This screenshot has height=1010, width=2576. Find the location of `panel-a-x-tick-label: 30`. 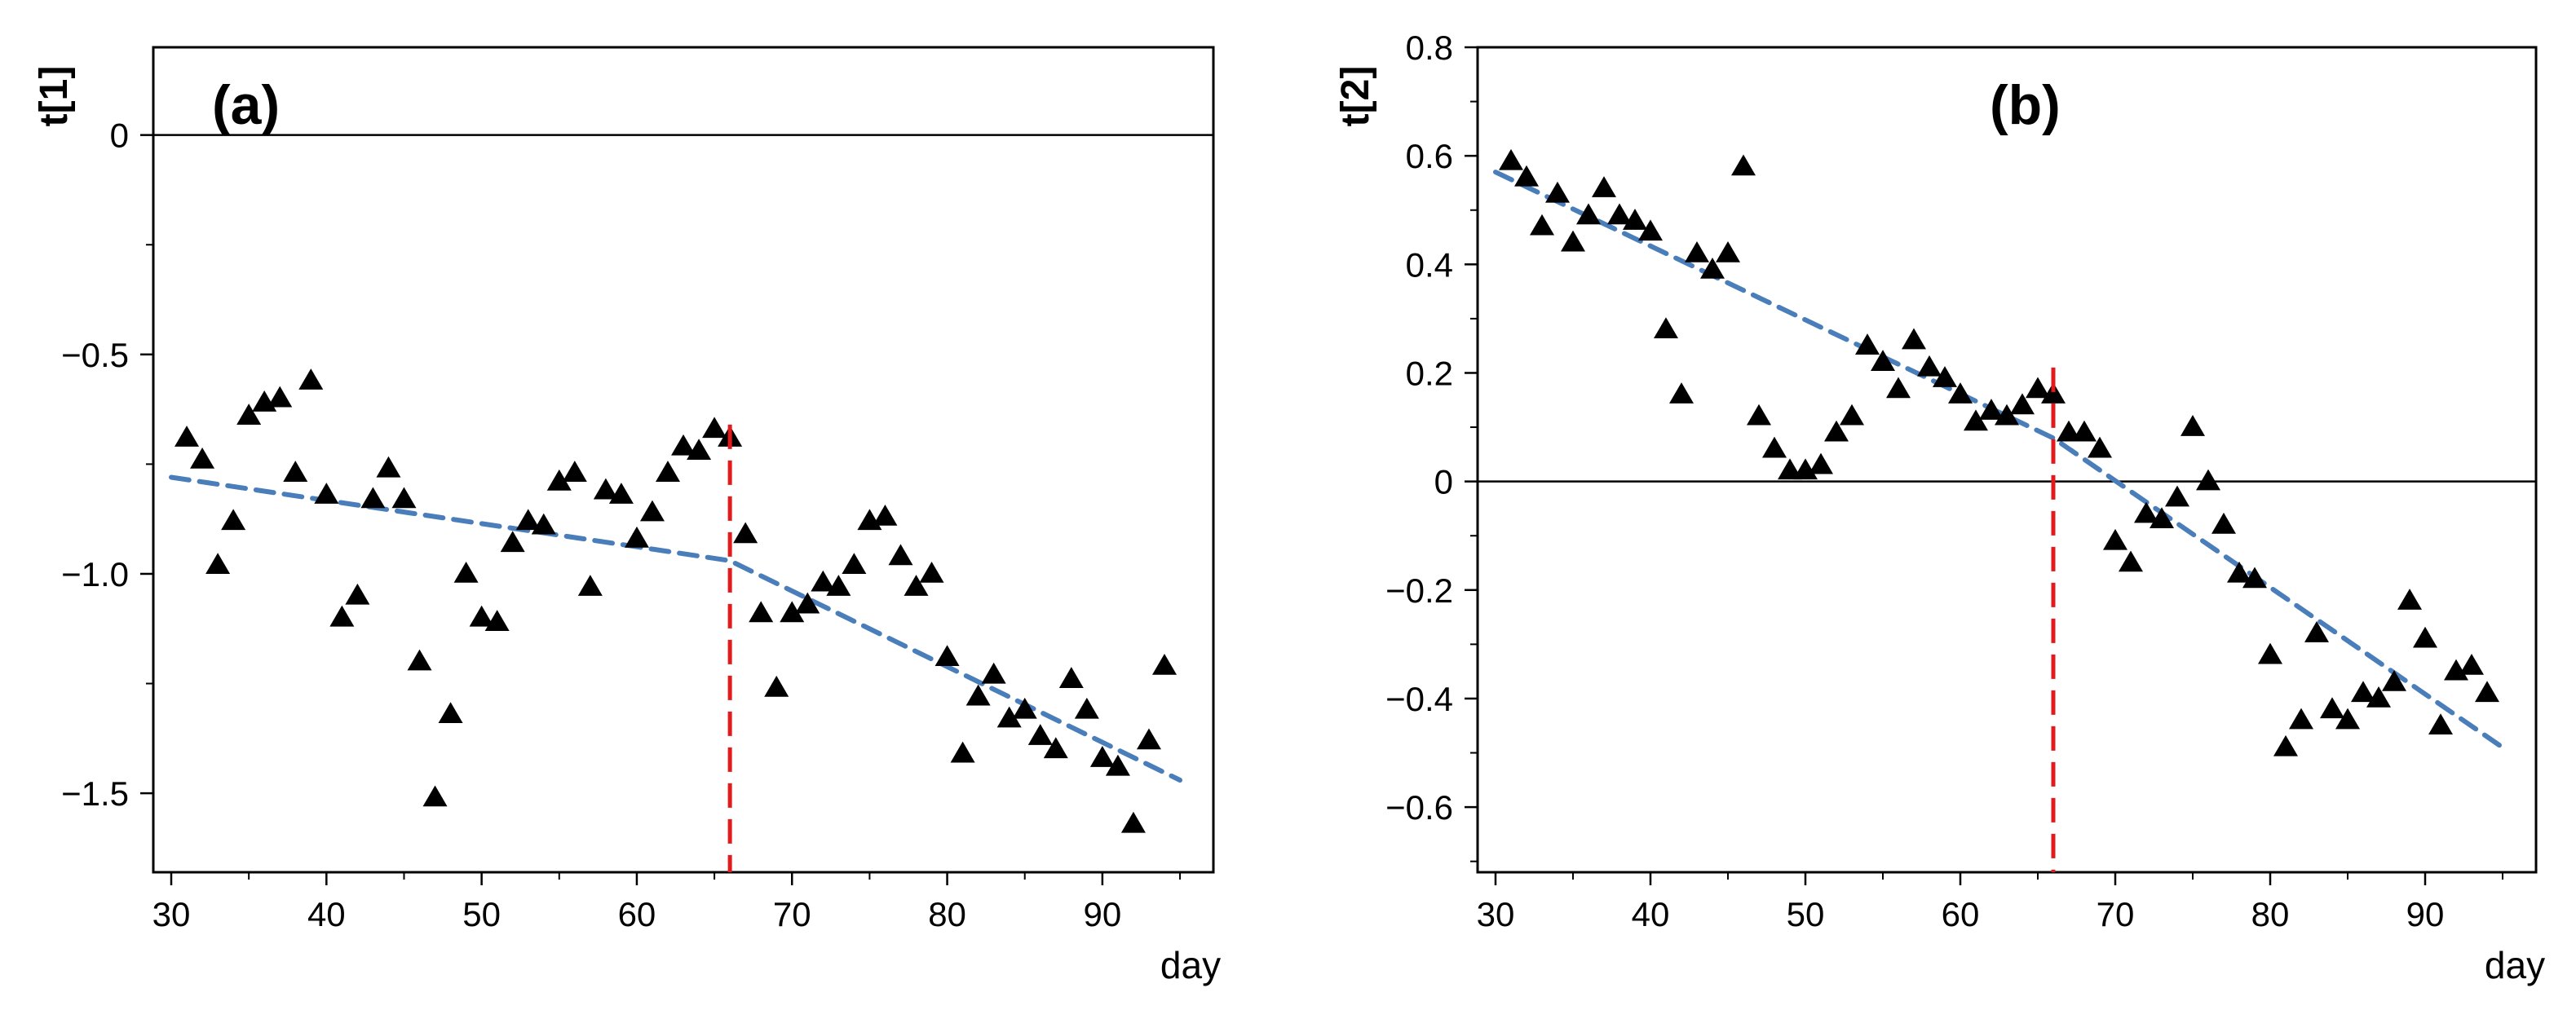

panel-a-x-tick-label: 30 is located at coordinates (171, 914).